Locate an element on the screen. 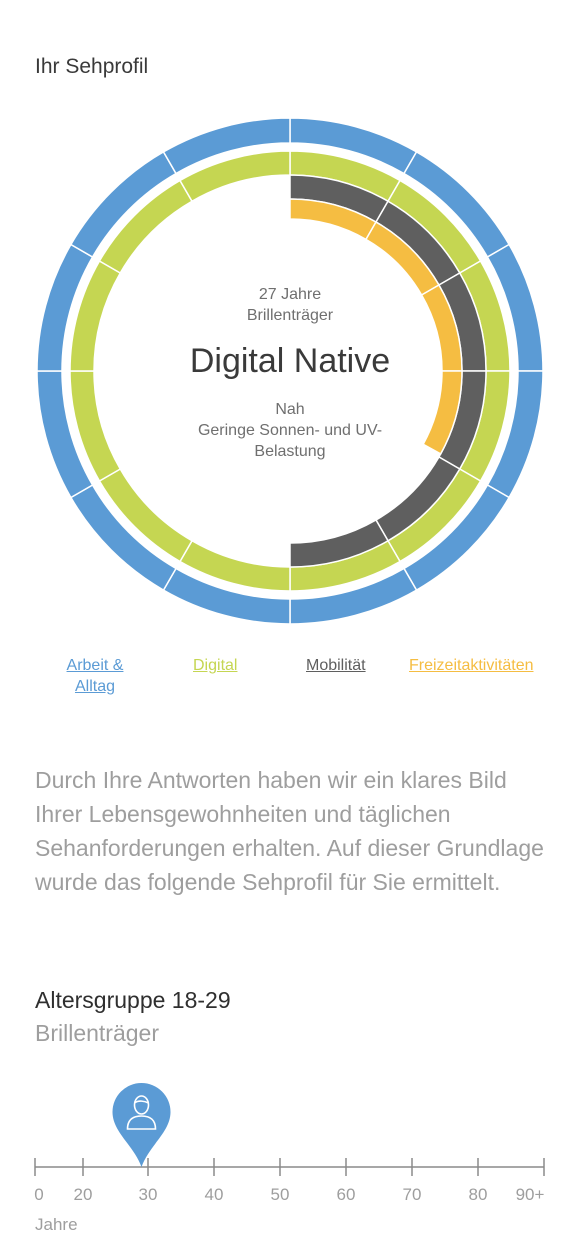 The image size is (580, 1255). legend-work-line2: Alltag is located at coordinates (95, 686).